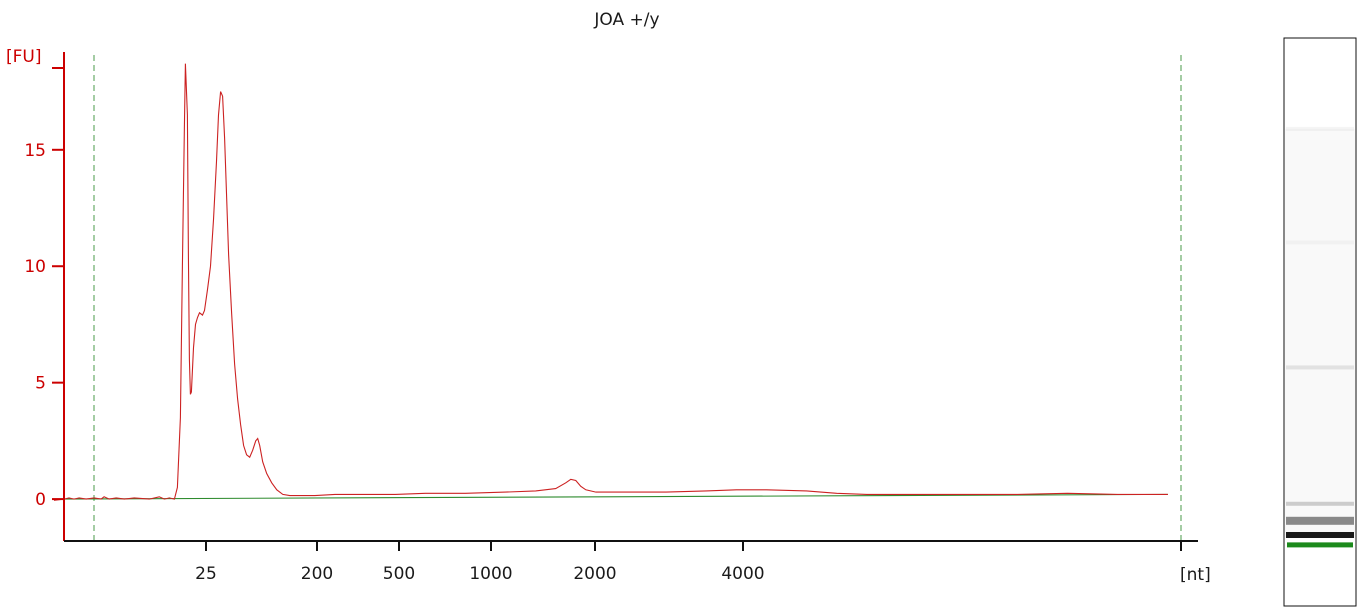 The height and width of the screenshot is (609, 1361). I want to click on gel-marker-band, so click(1320, 545).